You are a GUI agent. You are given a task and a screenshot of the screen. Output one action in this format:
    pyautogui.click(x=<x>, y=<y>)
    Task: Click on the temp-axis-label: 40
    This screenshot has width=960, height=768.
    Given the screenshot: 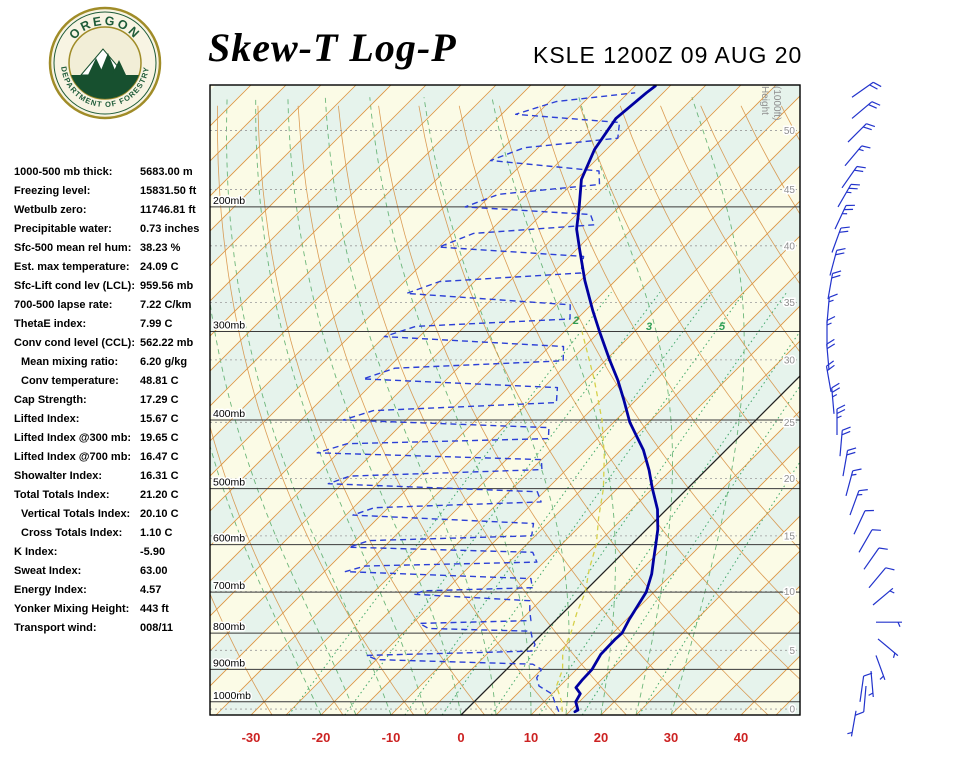 What is the action you would take?
    pyautogui.click(x=741, y=737)
    